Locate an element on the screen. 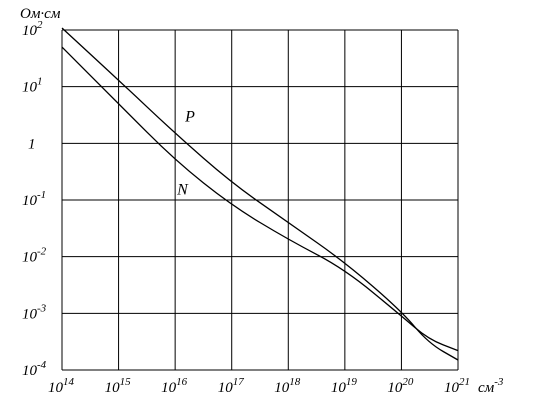 Image resolution: width=558 pixels, height=411 pixels. x-tick-label: 1014 is located at coordinates (61, 386).